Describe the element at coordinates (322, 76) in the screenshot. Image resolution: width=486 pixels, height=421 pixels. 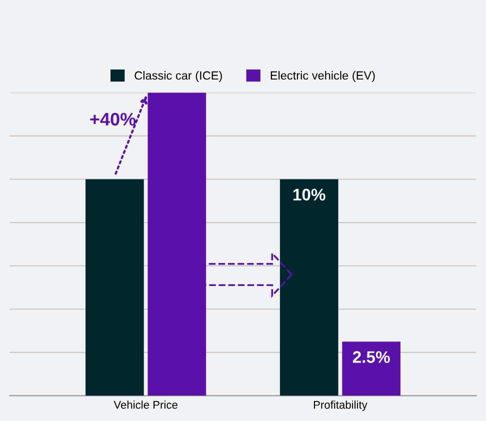
I see `legend-label: Electric vehicle (EV)` at that location.